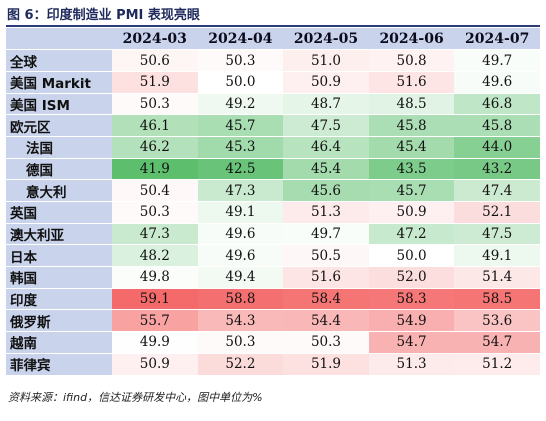 The width and height of the screenshot is (546, 421). Describe the element at coordinates (59, 104) in the screenshot. I see `row-label: 美国 ISM` at that location.